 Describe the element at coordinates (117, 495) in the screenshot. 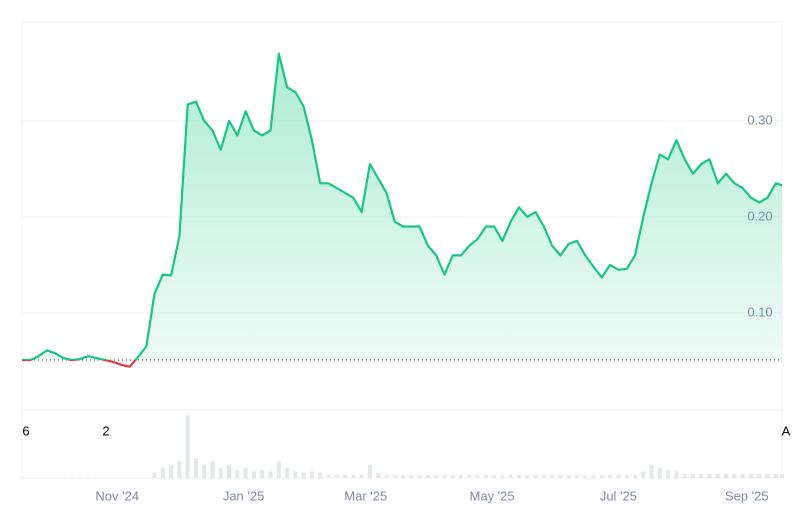

I see `x-tick-label: Nov '24` at that location.